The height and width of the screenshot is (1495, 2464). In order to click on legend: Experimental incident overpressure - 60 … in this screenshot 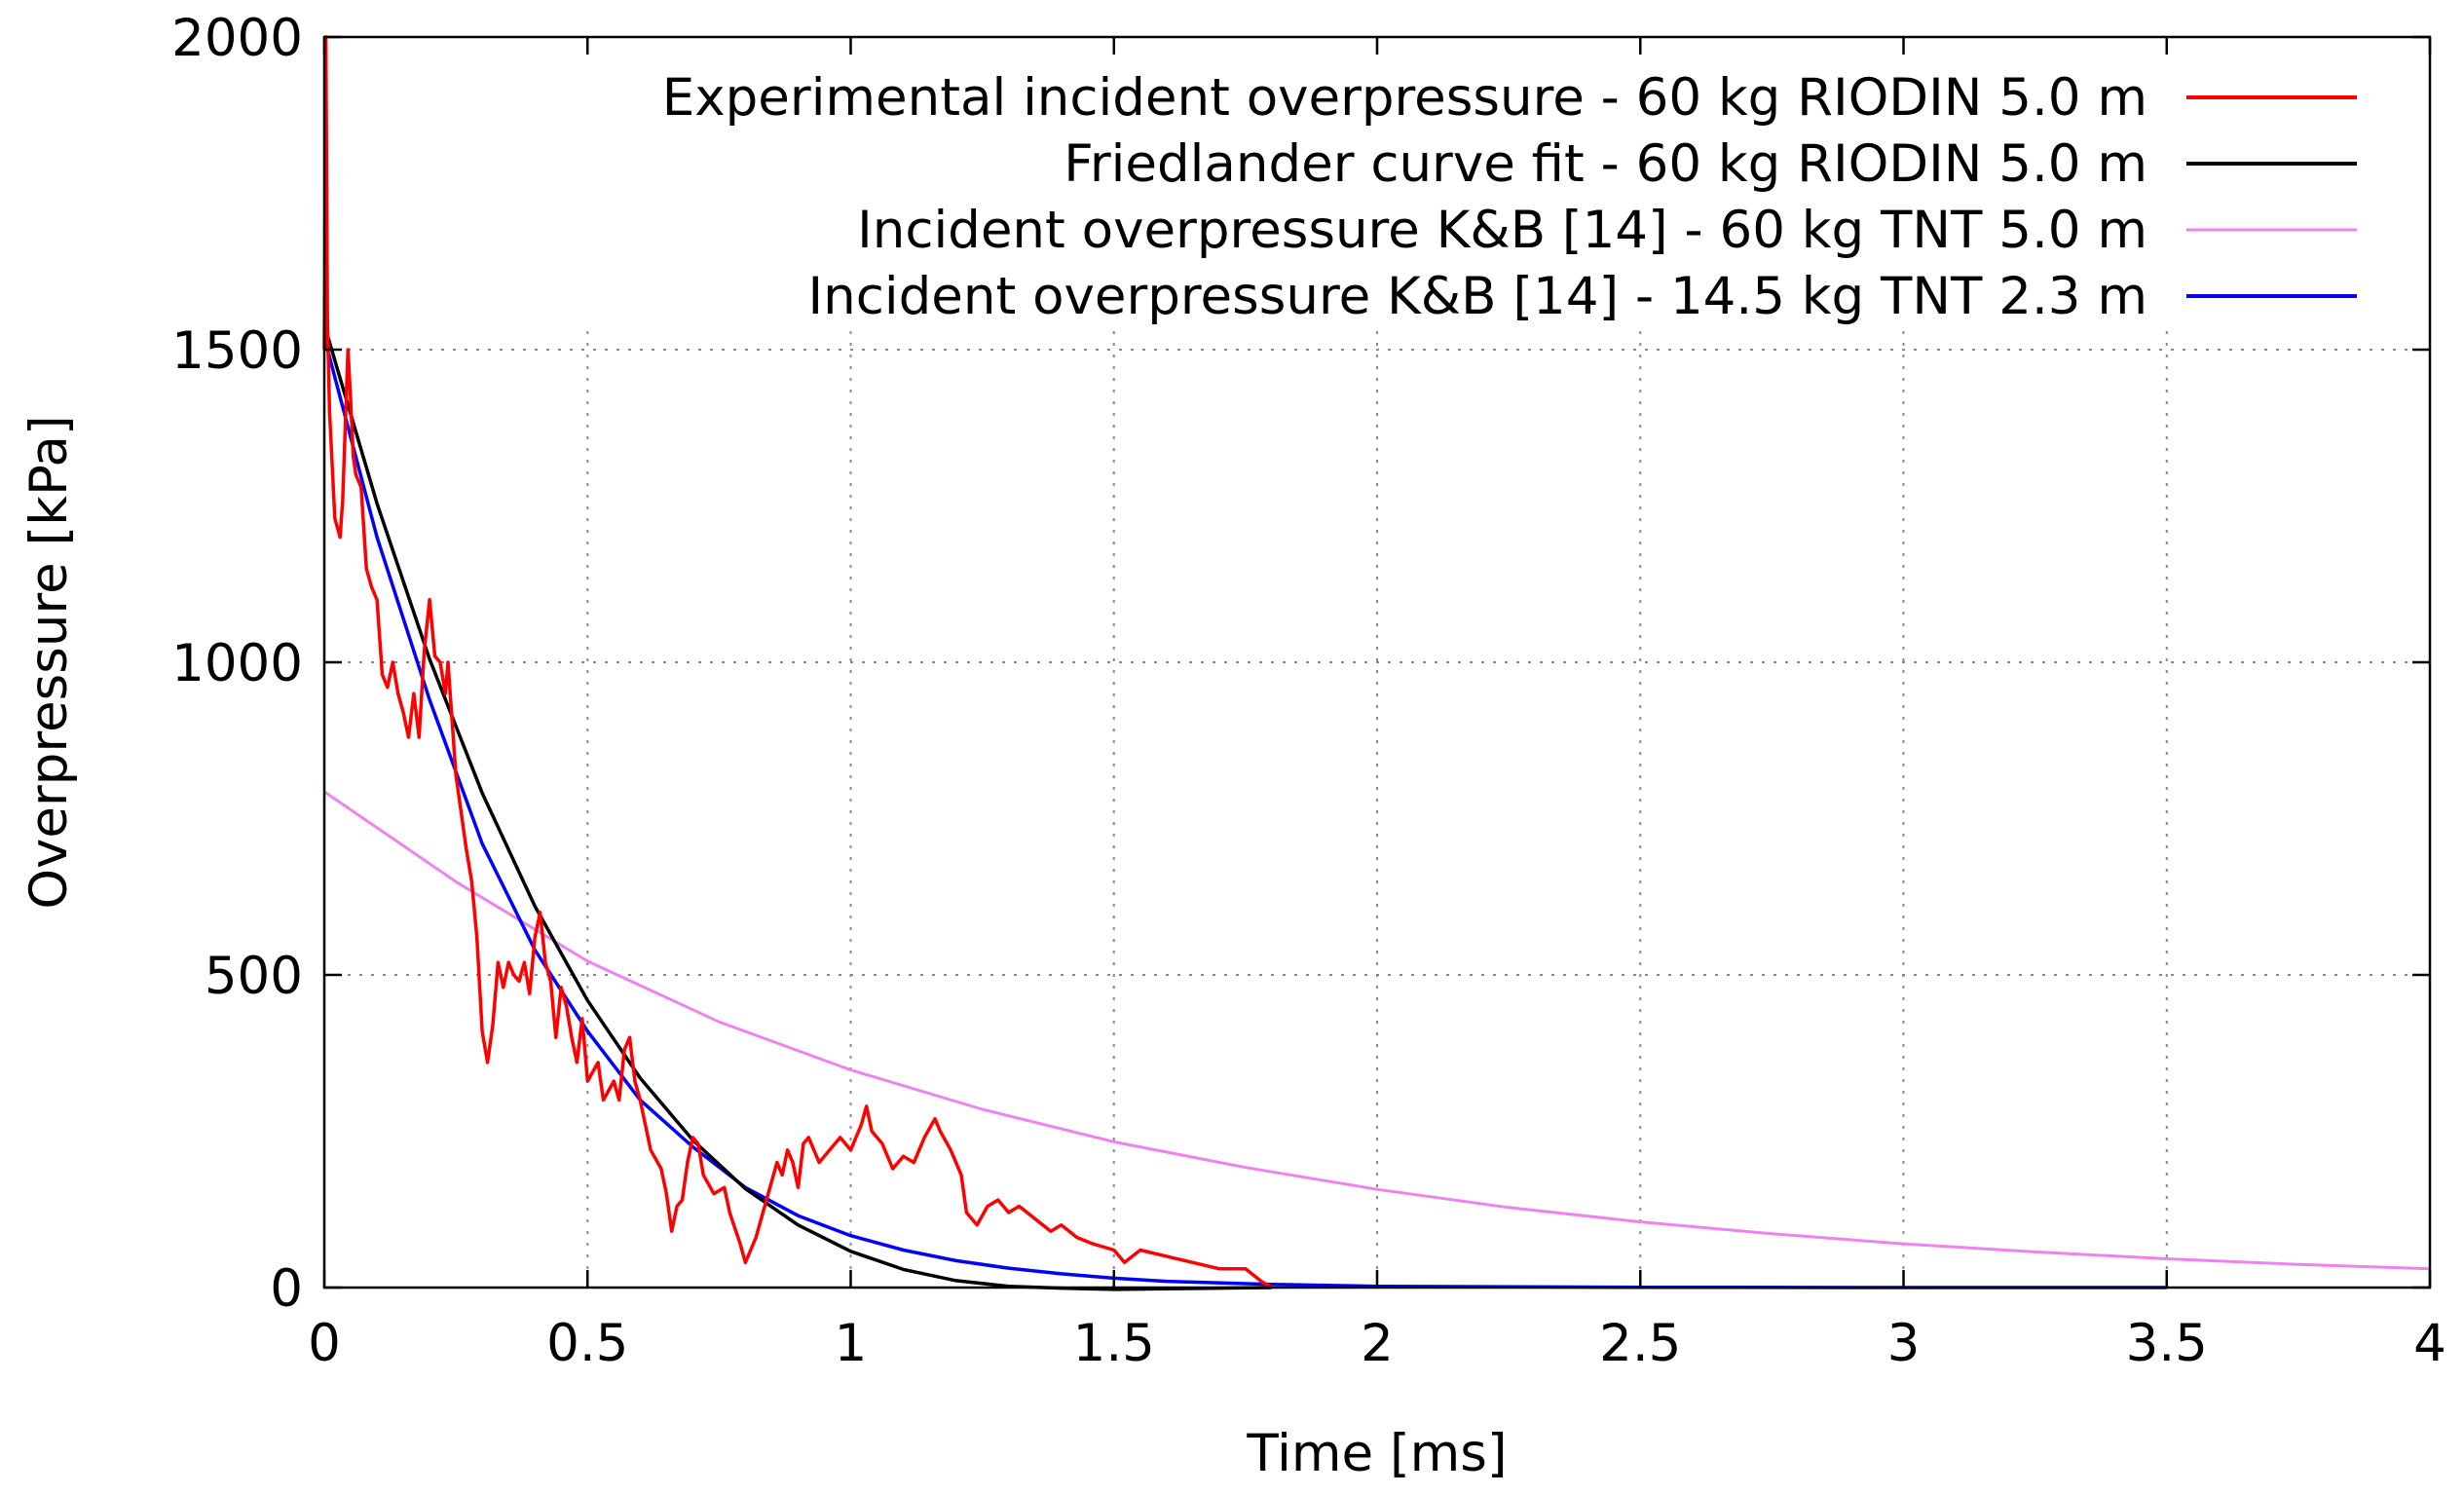, I will do `click(1509, 197)`.